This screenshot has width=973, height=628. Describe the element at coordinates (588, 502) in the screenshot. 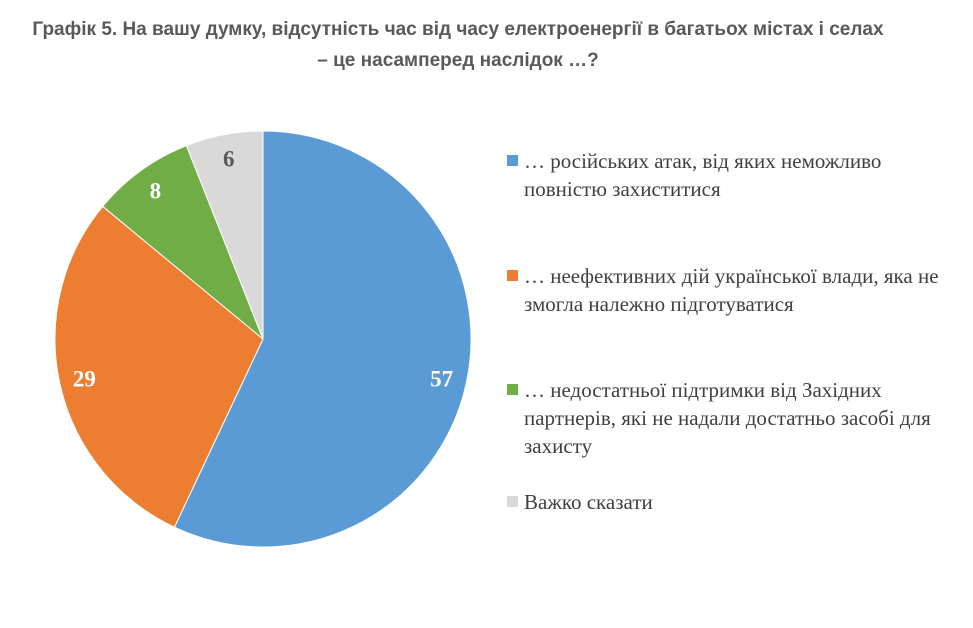

I see `legend-label: Важко сказати` at that location.